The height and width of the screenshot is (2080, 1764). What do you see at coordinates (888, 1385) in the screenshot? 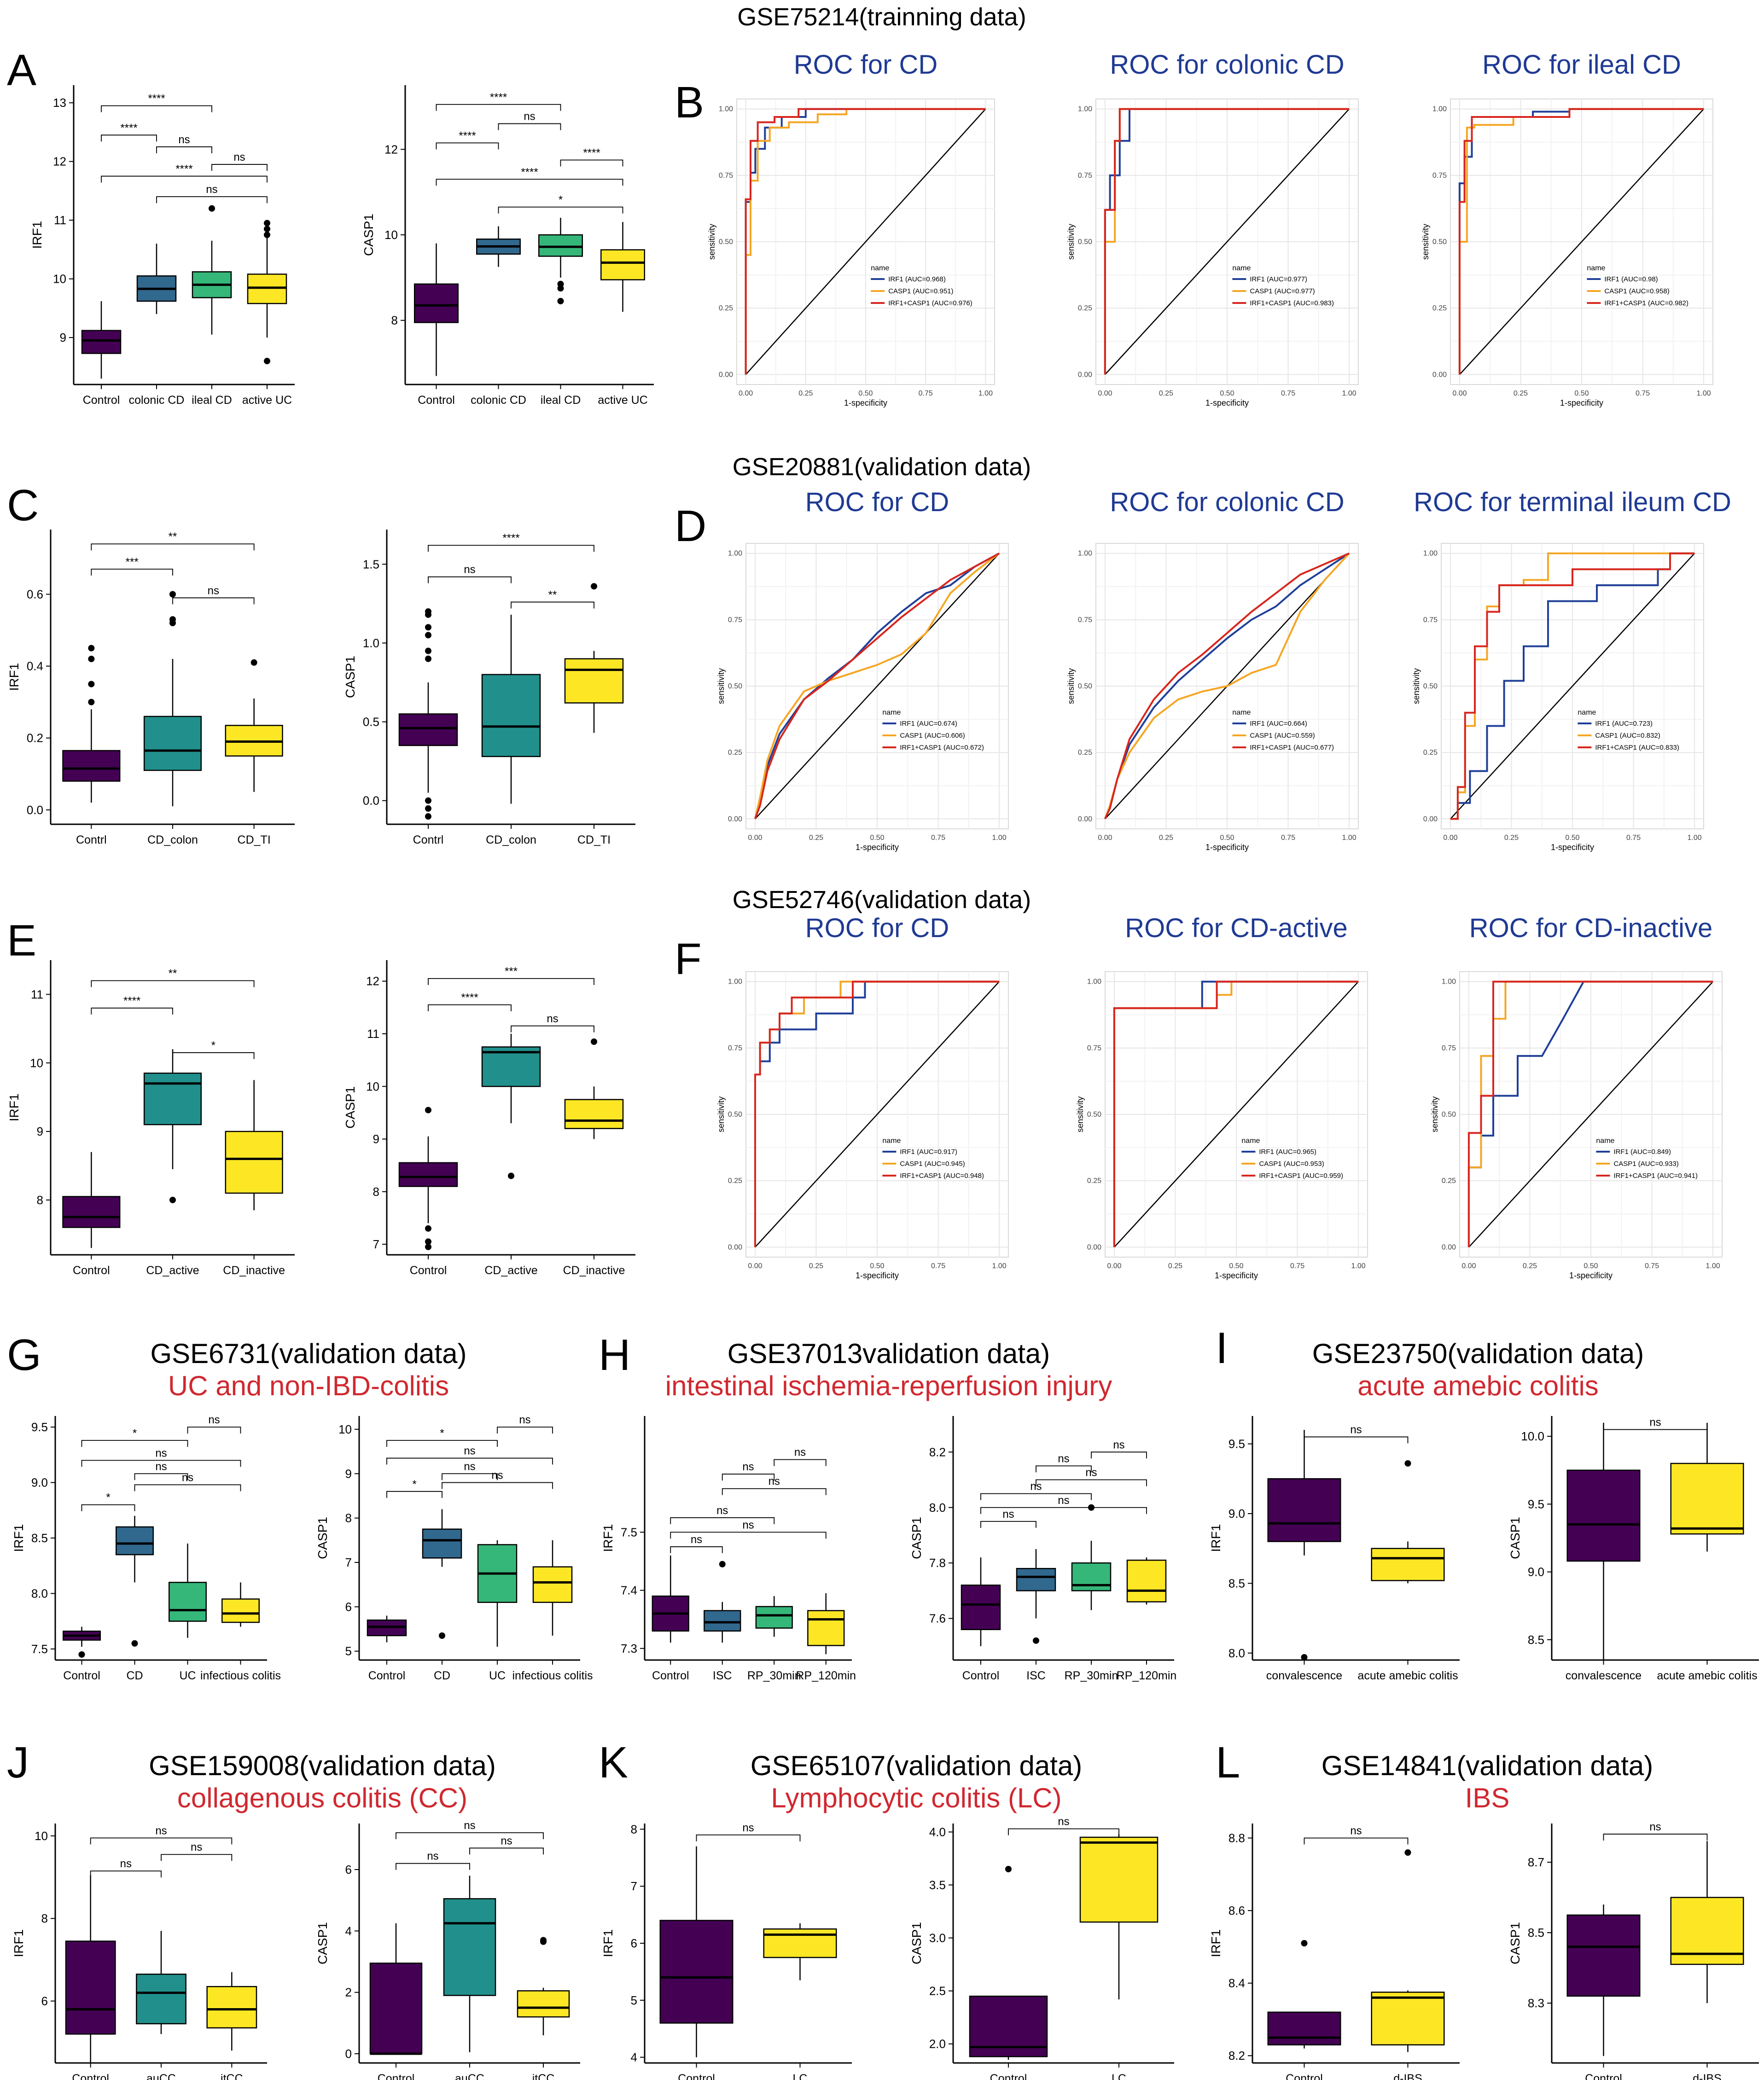
I see `panel-H-subtitle: intestinal ischemia-reperfusion injury` at bounding box center [888, 1385].